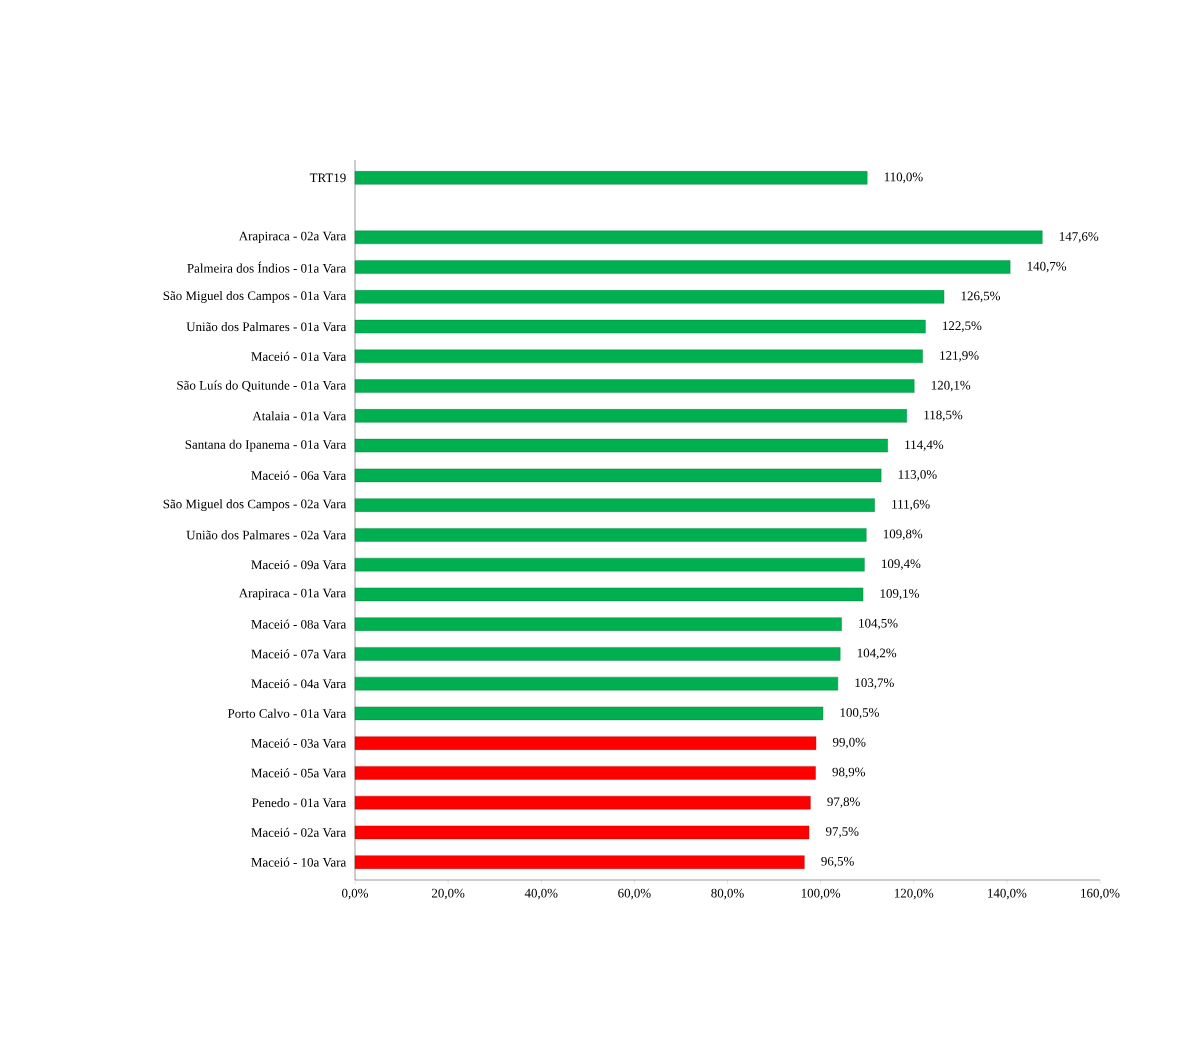 The image size is (1185, 1053). What do you see at coordinates (962, 326) in the screenshot?
I see `data-label: 122,5%` at bounding box center [962, 326].